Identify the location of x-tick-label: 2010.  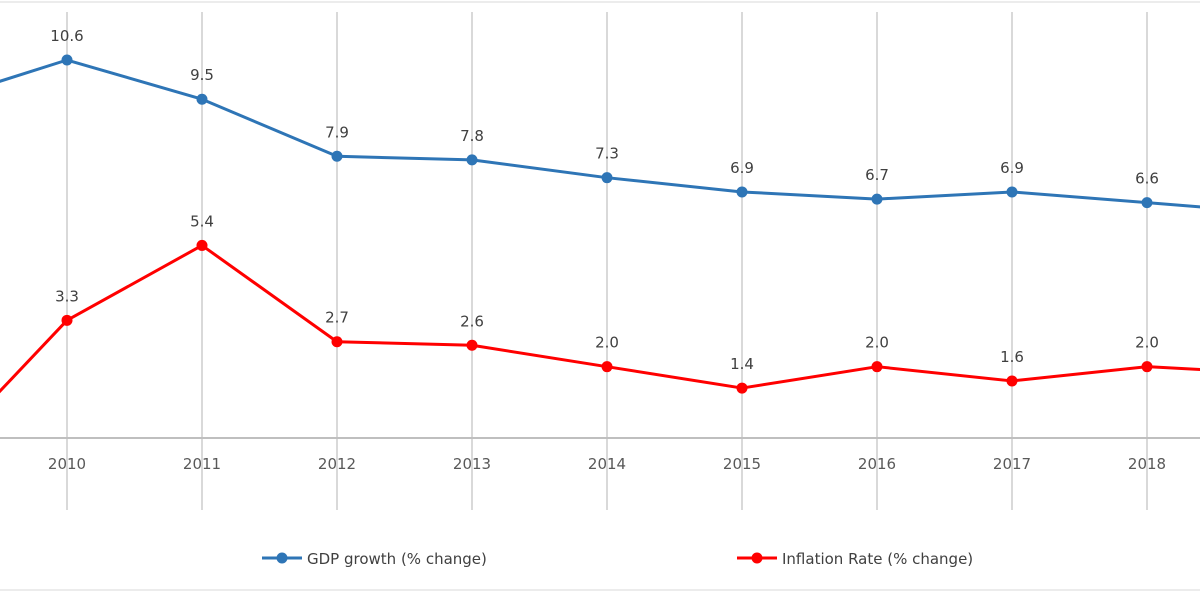
(67, 464).